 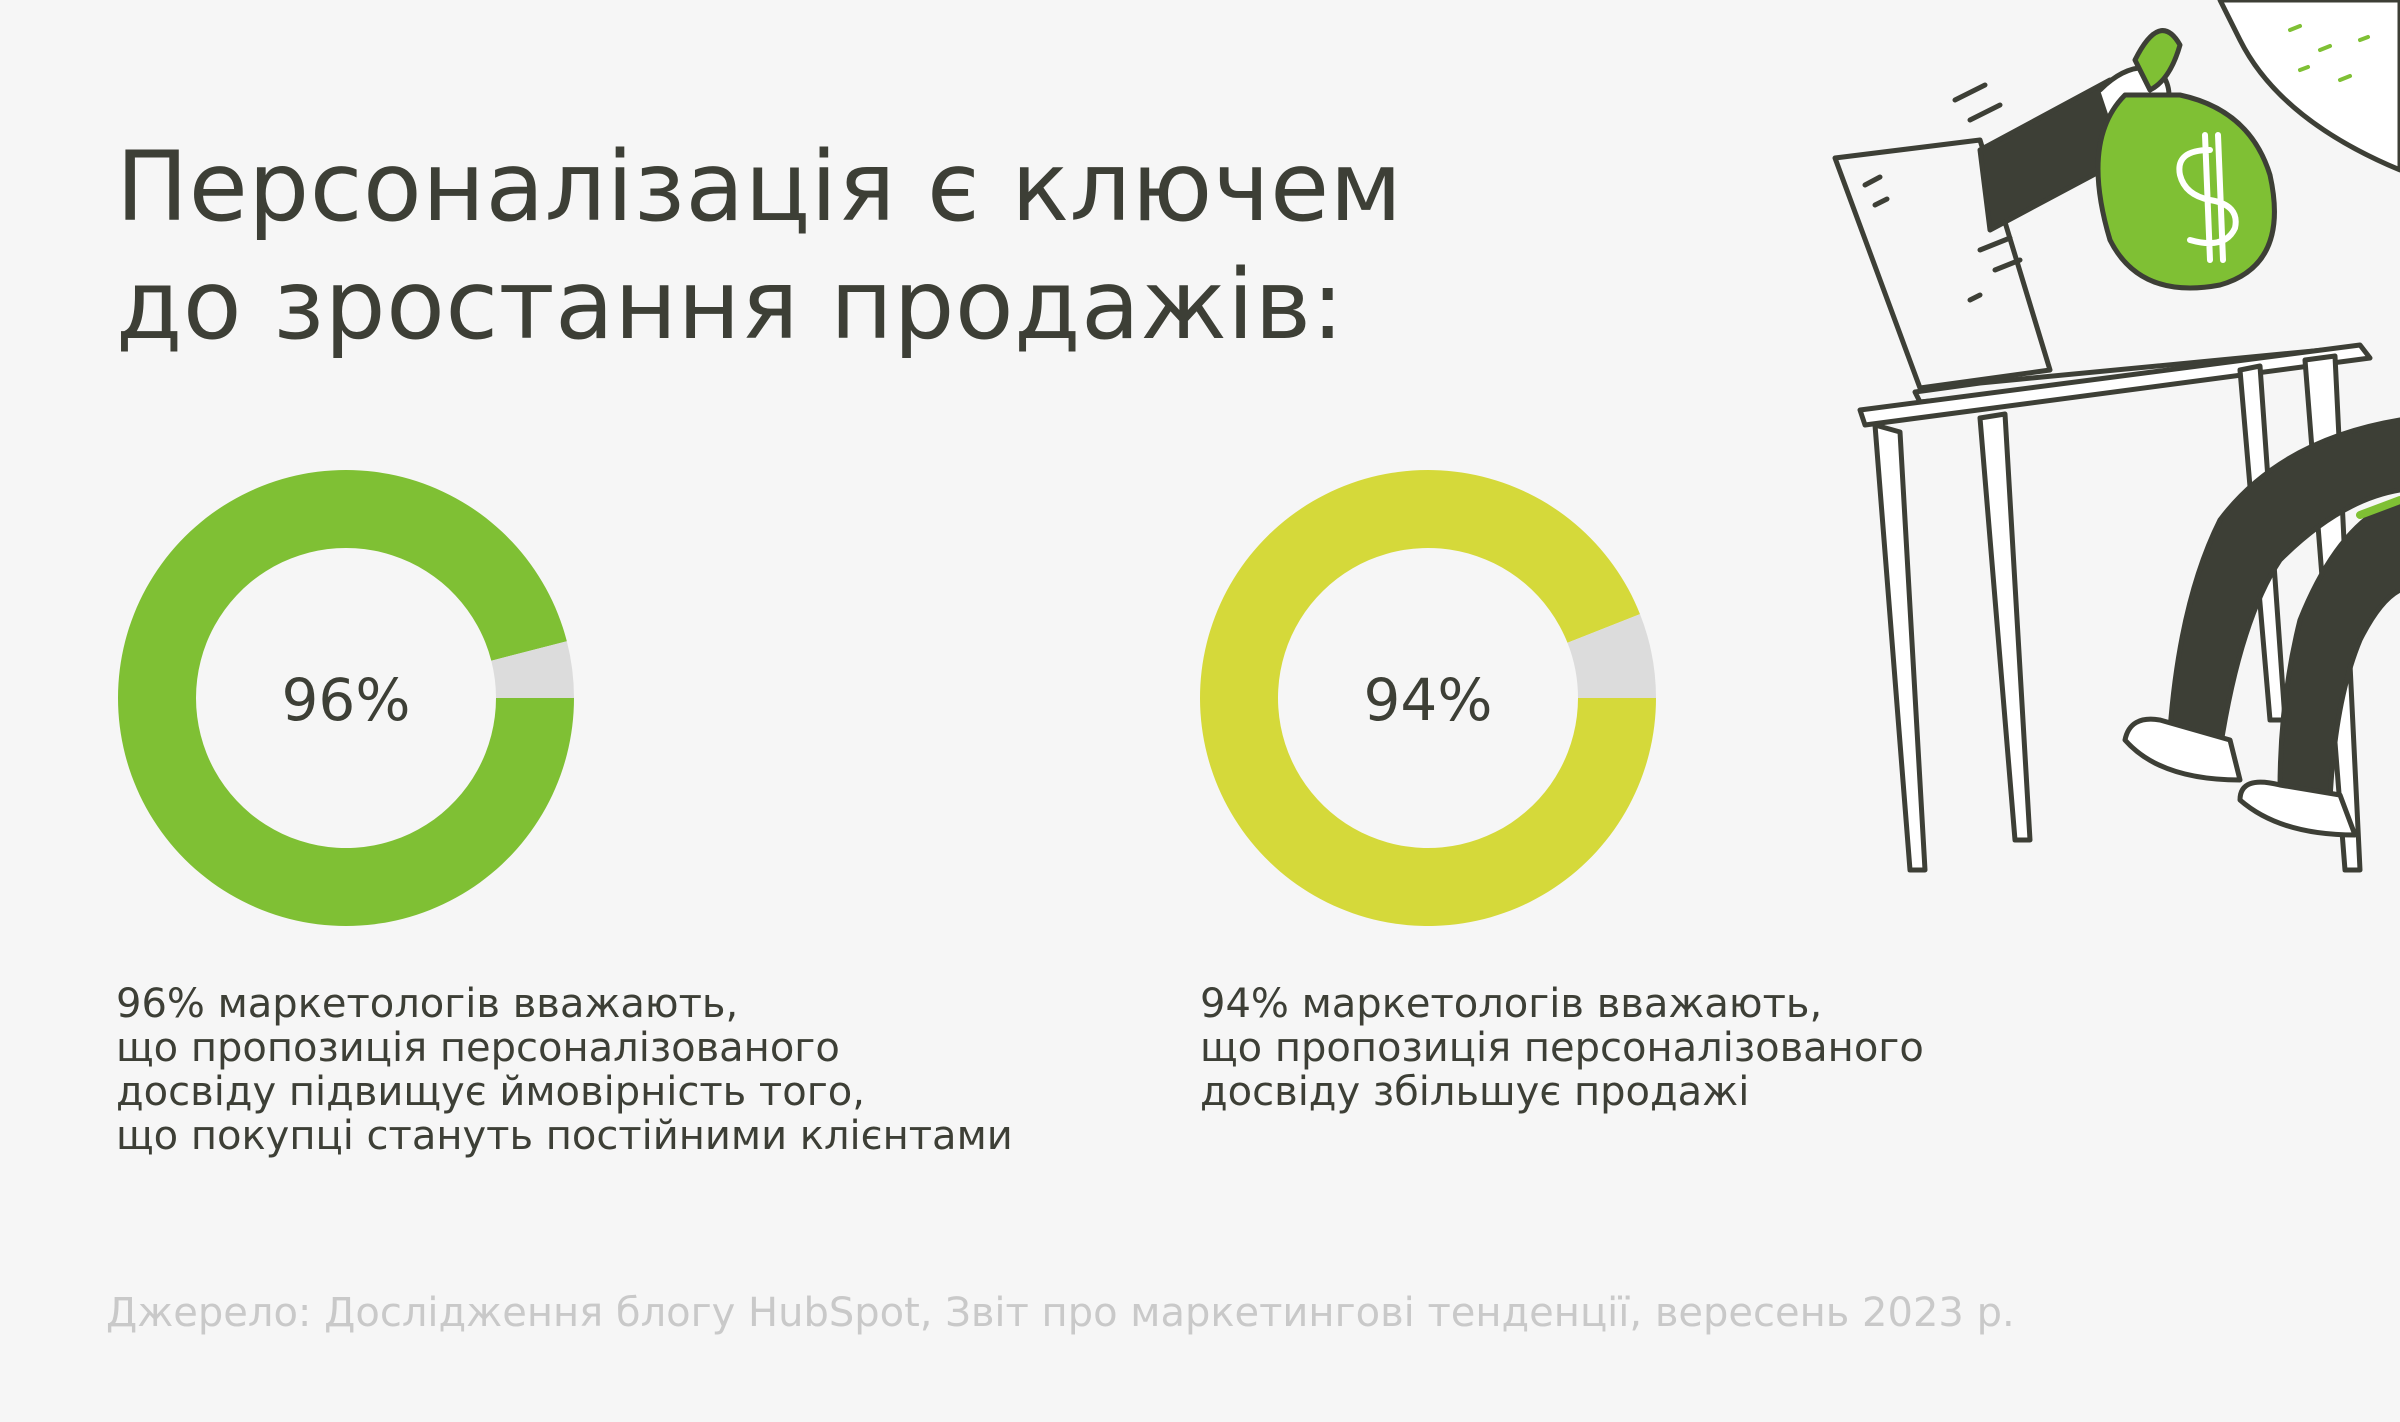 I want to click on donut-2-segment-main, so click(x=1428, y=697).